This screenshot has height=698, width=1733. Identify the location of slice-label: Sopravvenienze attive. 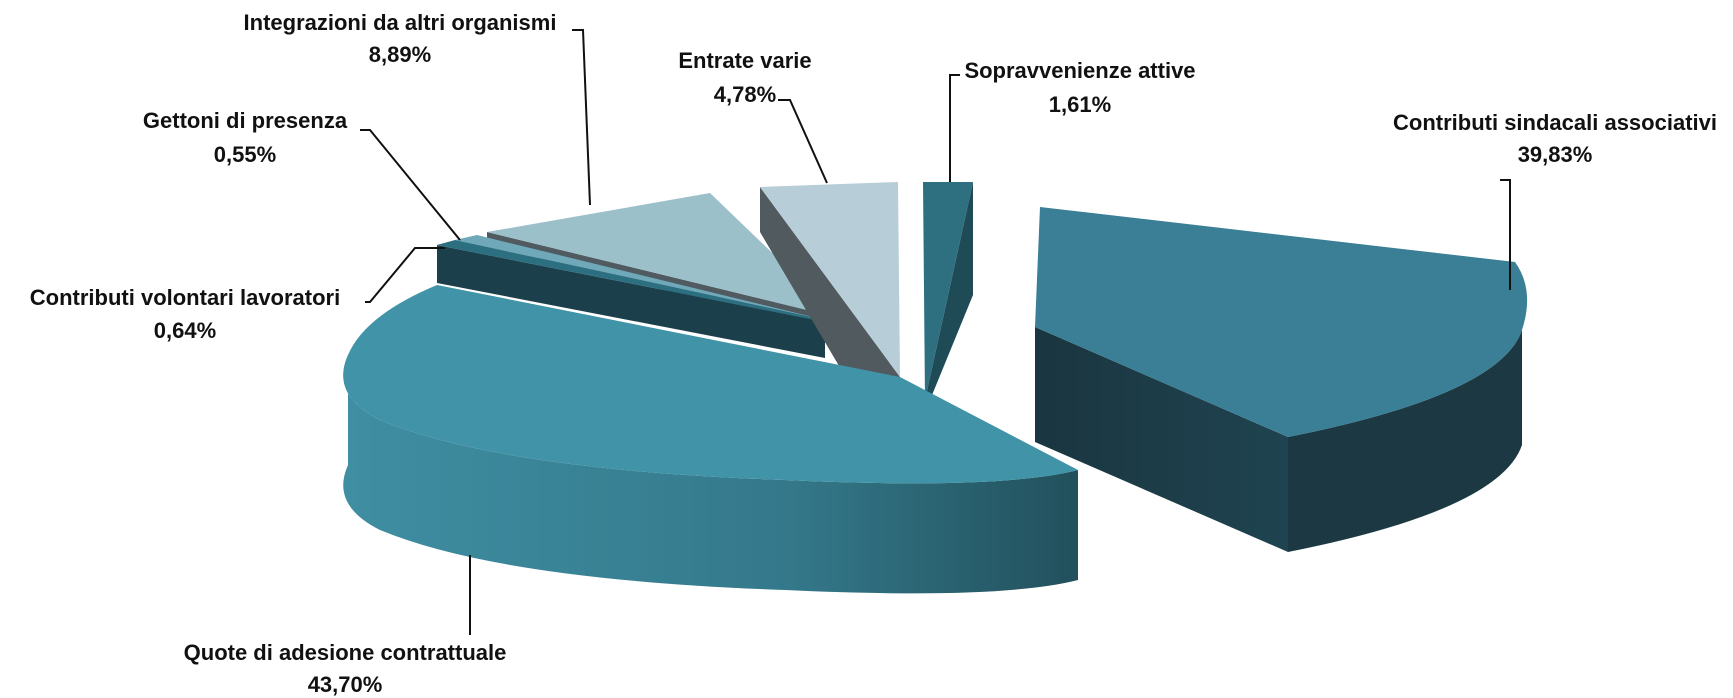
(1079, 70).